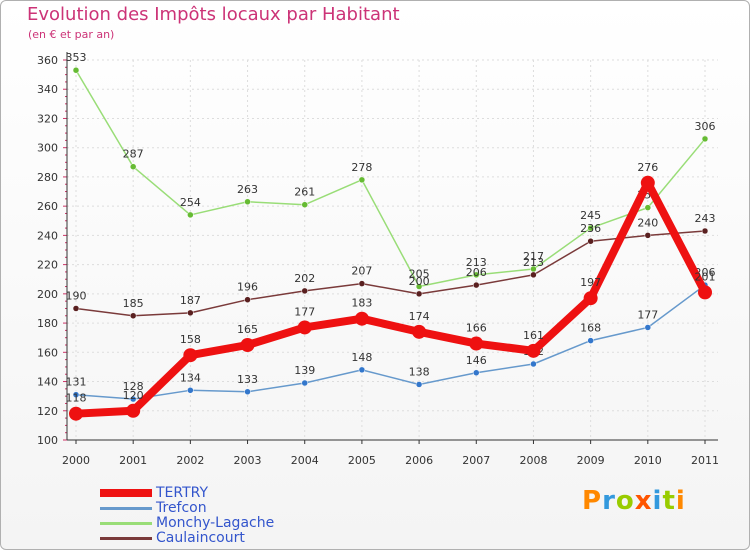  Describe the element at coordinates (419, 460) in the screenshot. I see `x-tick-label: 2006` at that location.